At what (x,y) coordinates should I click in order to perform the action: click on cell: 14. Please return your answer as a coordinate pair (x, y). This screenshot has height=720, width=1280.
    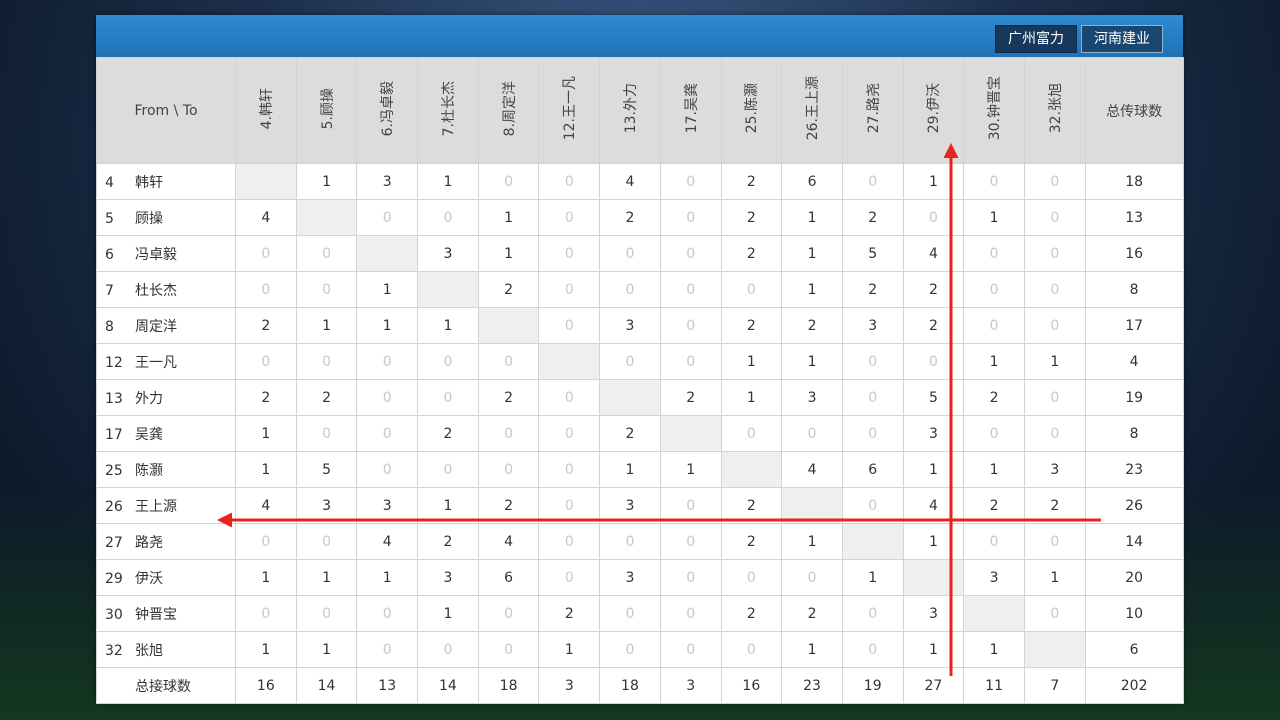
    Looking at the image, I should click on (448, 685).